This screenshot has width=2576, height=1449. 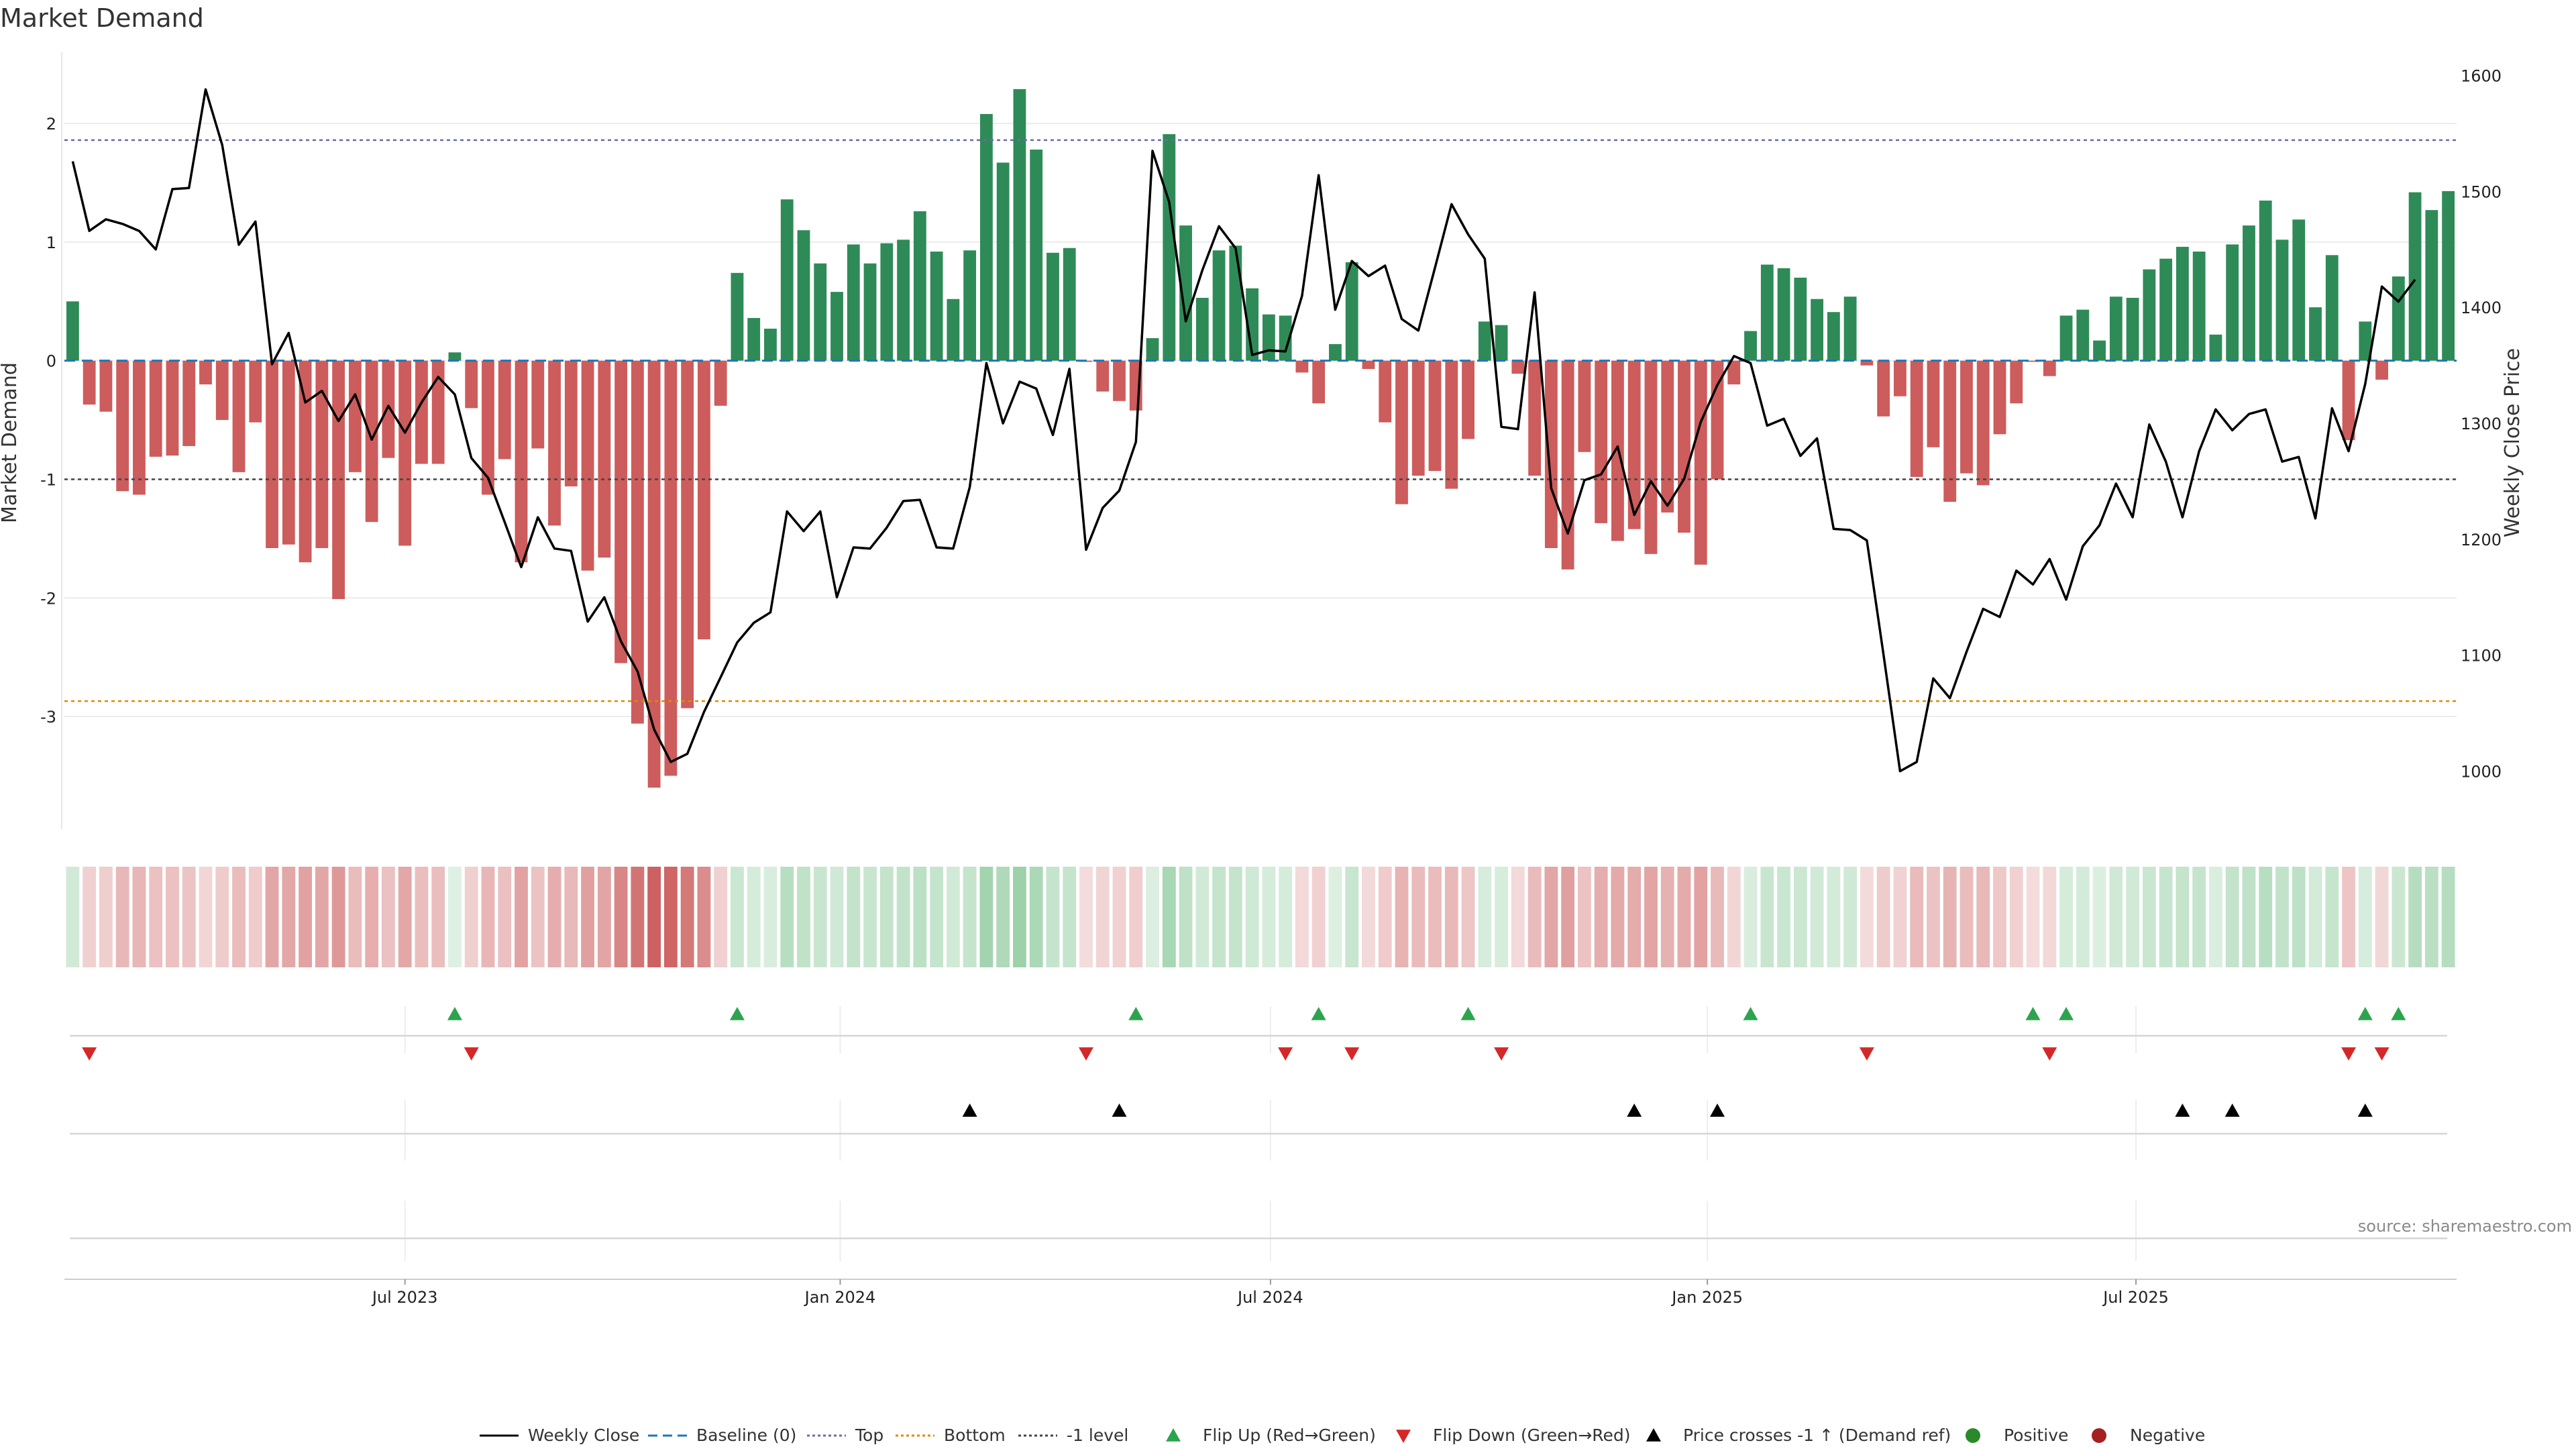 I want to click on x-tick-label: Jan 2025, so click(x=1706, y=1297).